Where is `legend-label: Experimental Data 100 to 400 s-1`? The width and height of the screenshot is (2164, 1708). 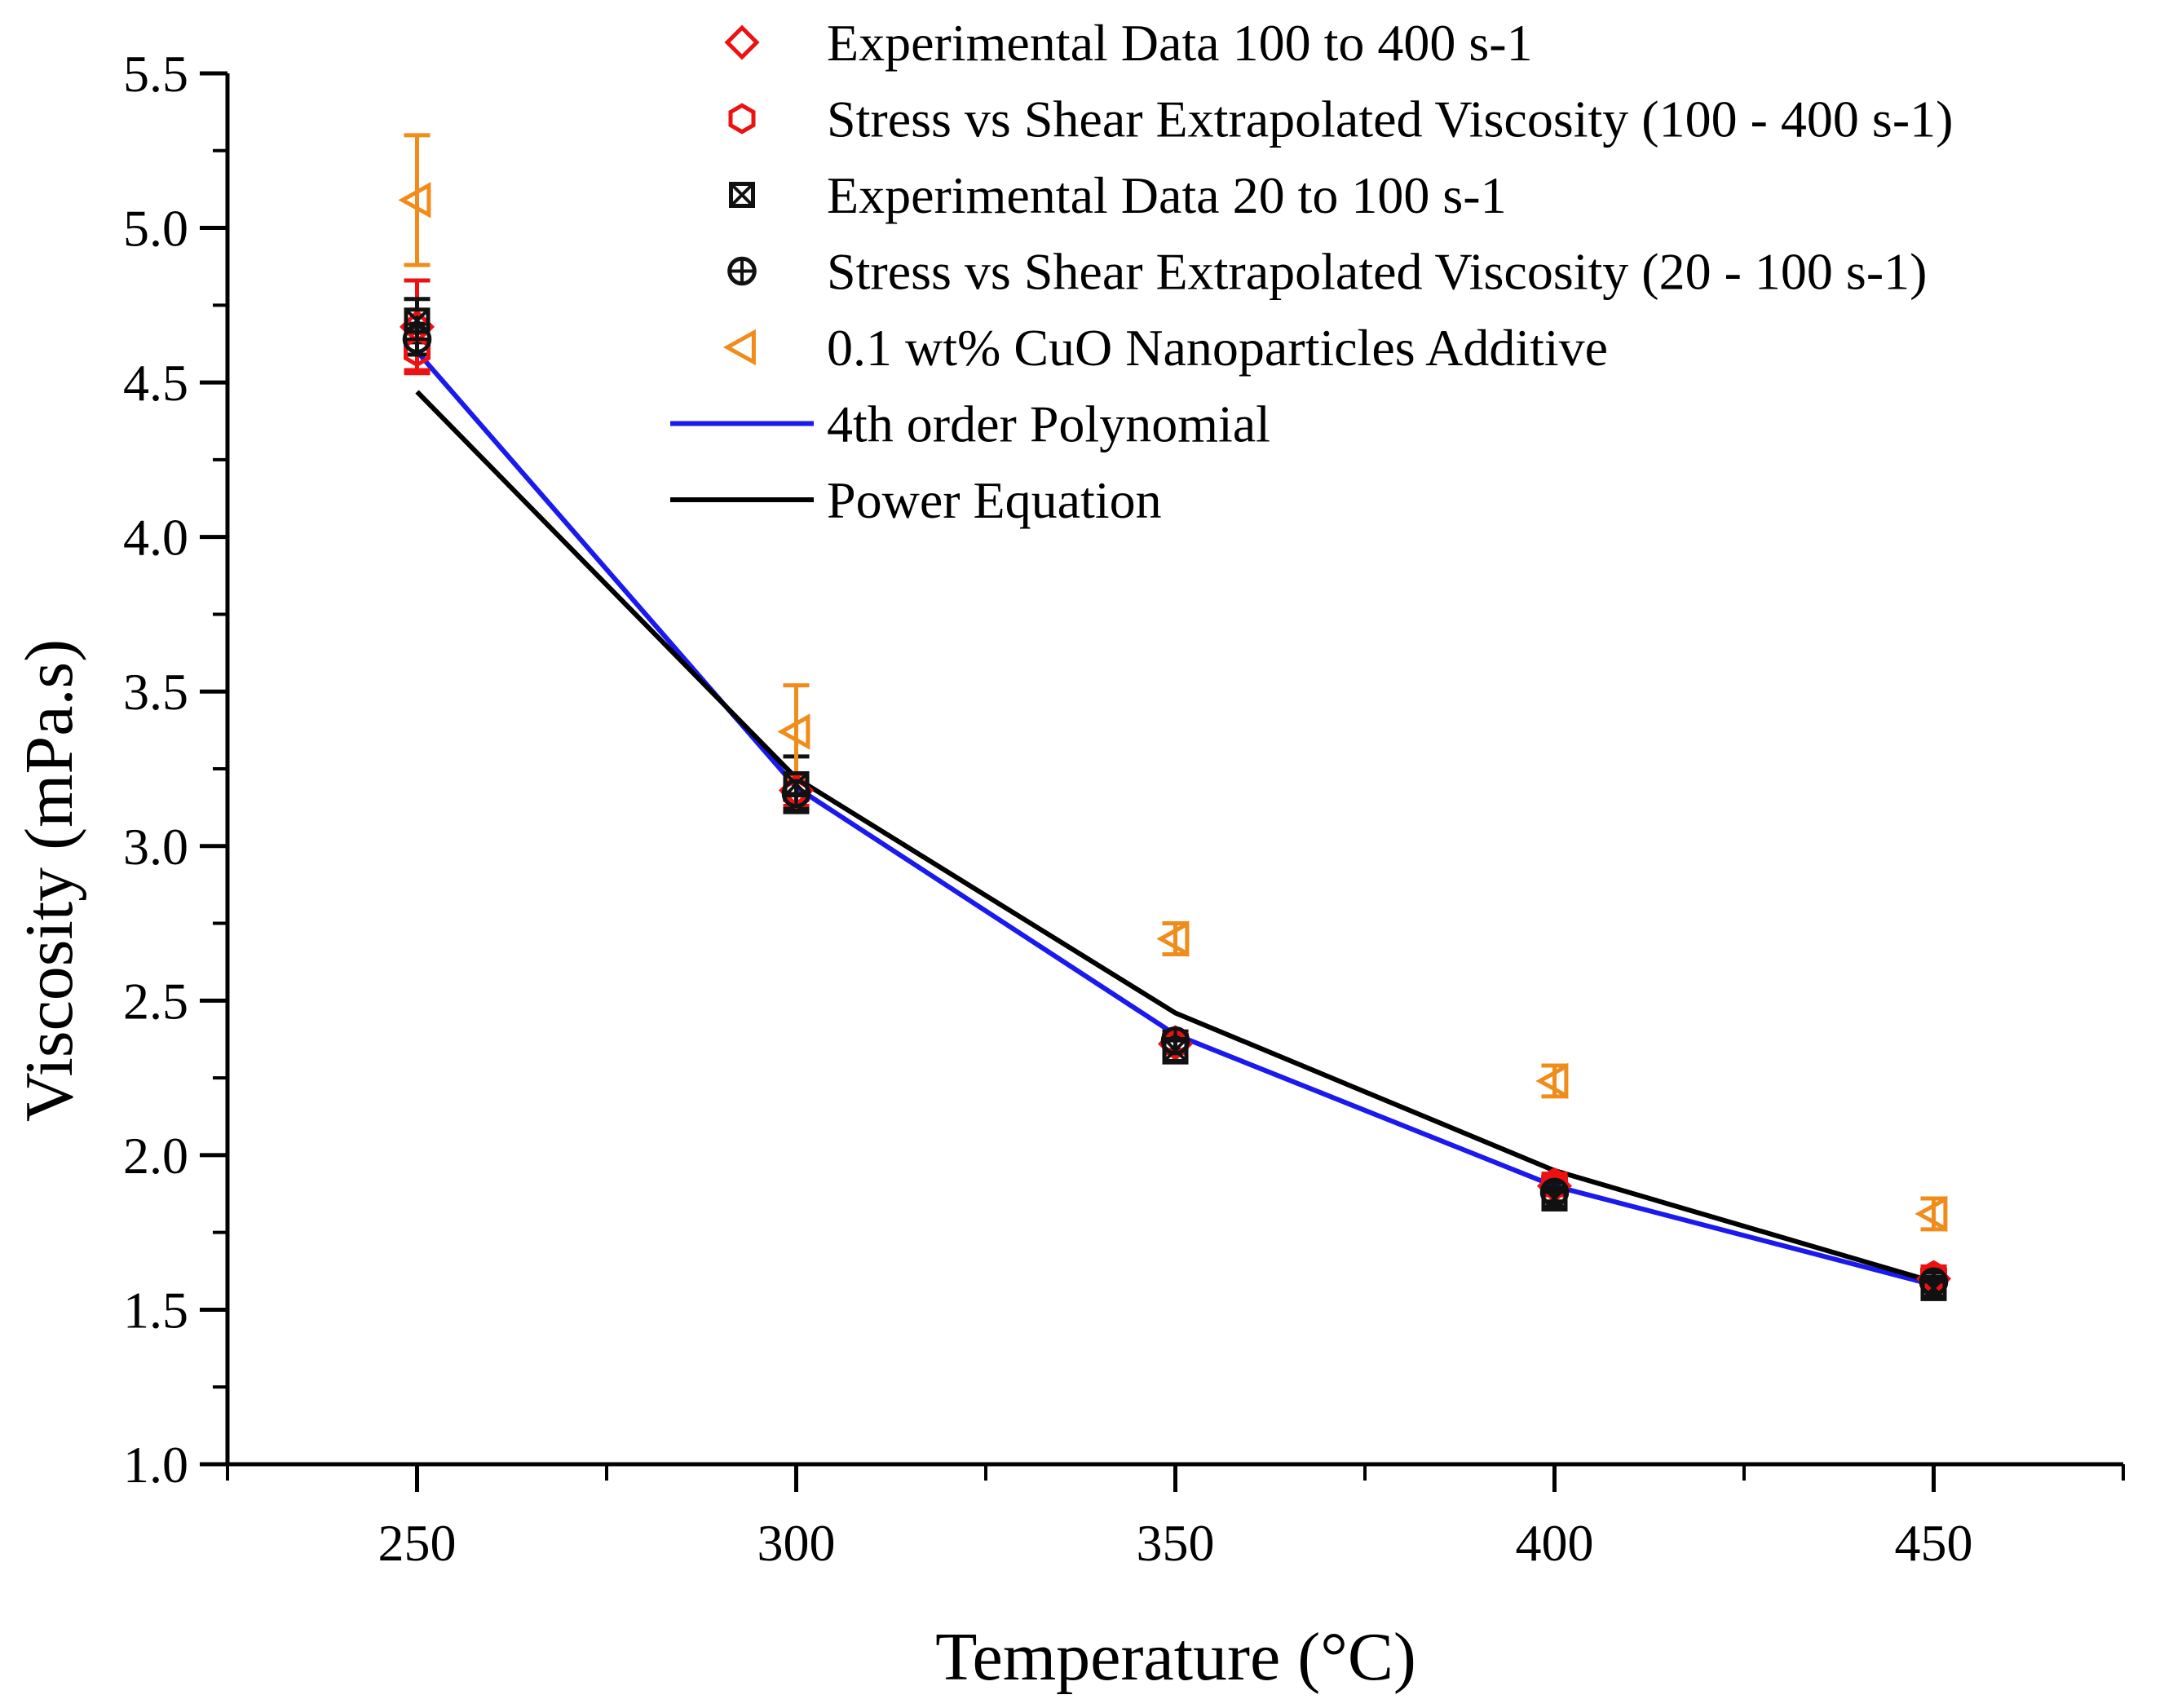 legend-label: Experimental Data 100 to 400 s-1 is located at coordinates (1180, 43).